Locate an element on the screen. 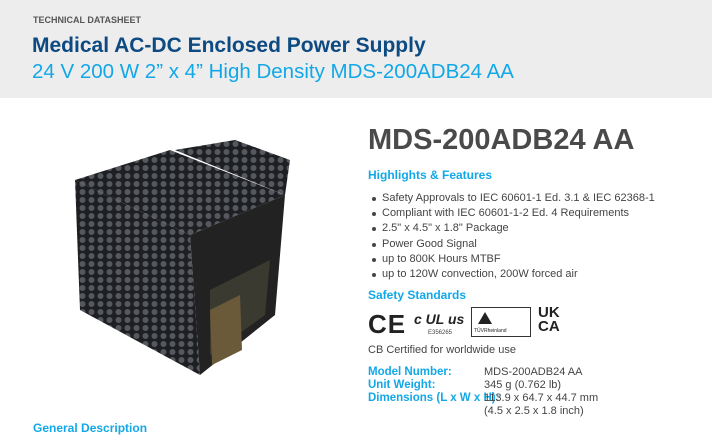 The width and height of the screenshot is (712, 437). spec-value: MDS-200ADB24 AA is located at coordinates (533, 372).